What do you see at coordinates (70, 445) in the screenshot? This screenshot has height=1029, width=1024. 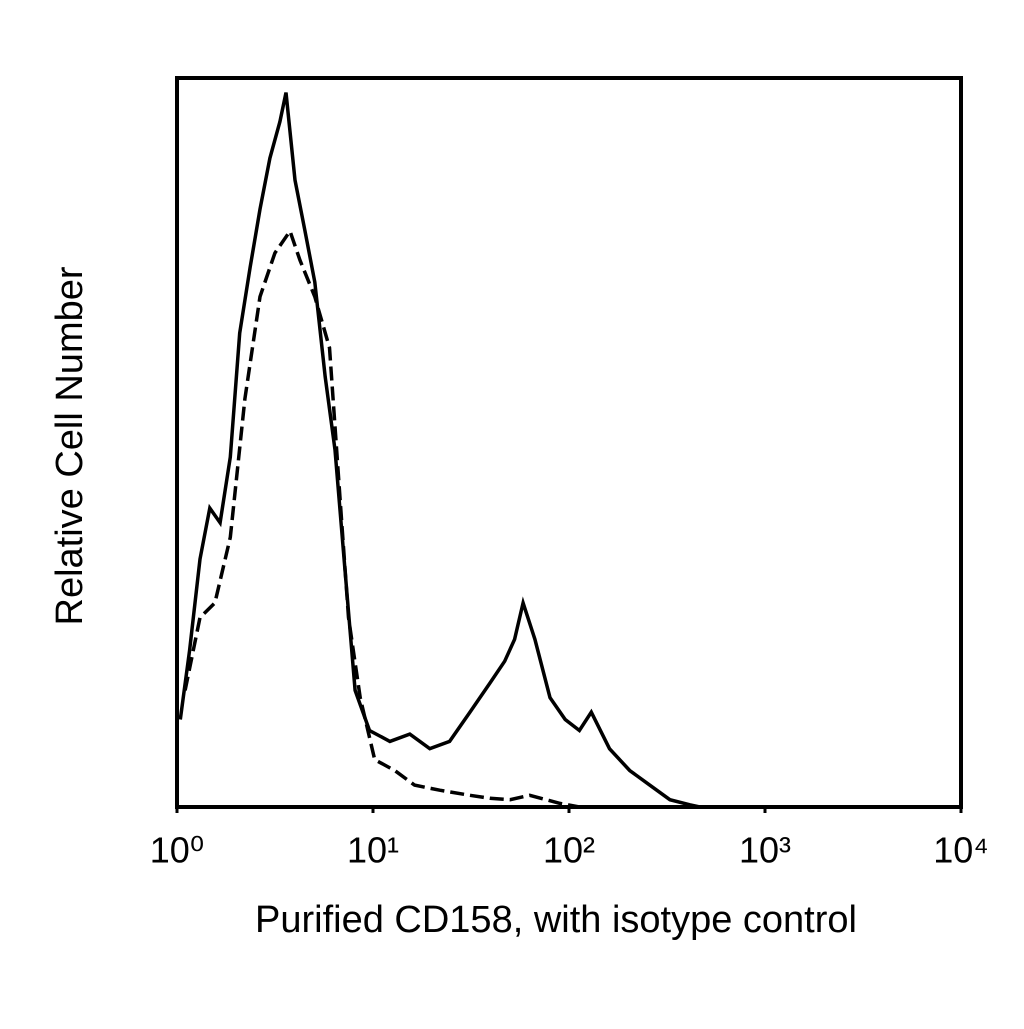 I see `y-axis-label: Relative Cell Number` at bounding box center [70, 445].